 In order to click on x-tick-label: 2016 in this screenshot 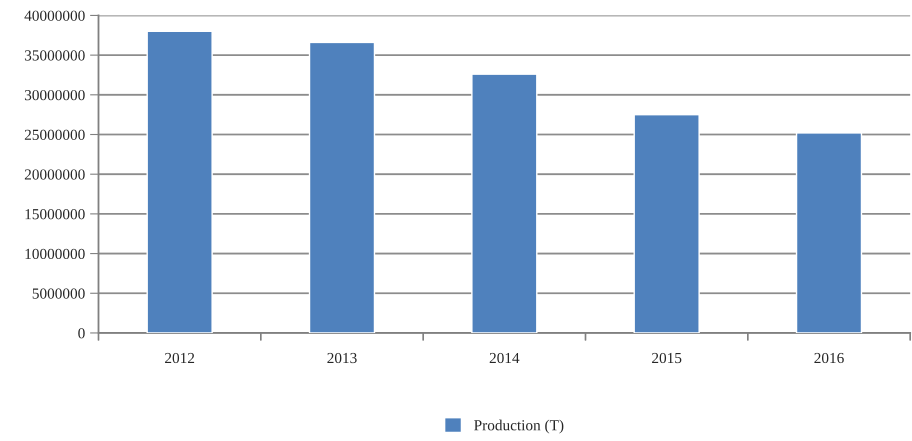, I will do `click(829, 358)`.